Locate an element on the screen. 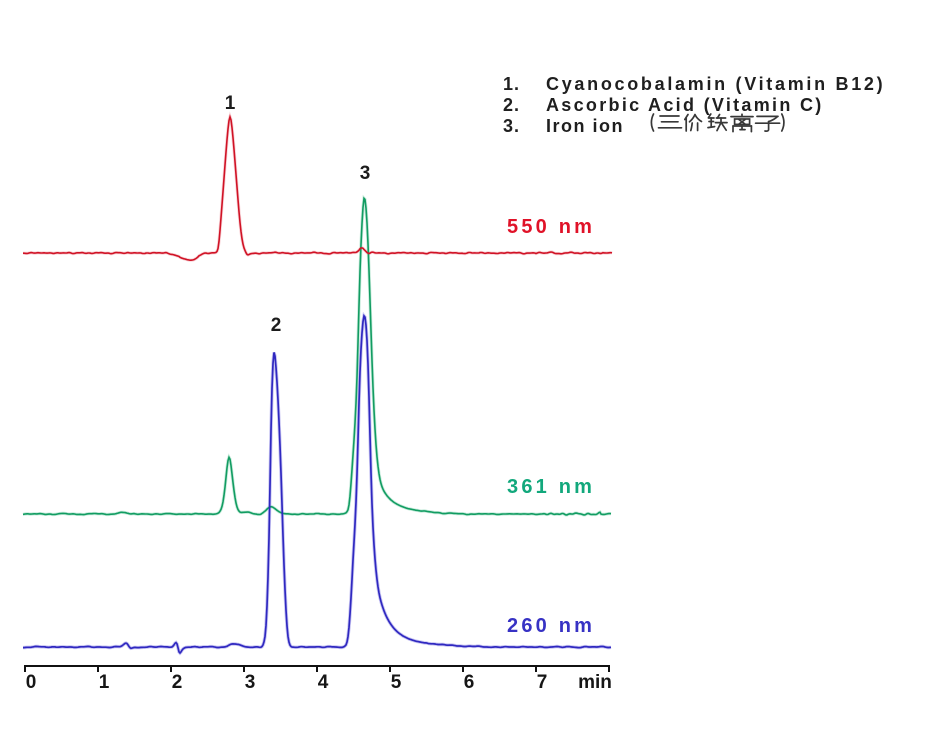  svg-text: 4 is located at coordinates (323, 682).